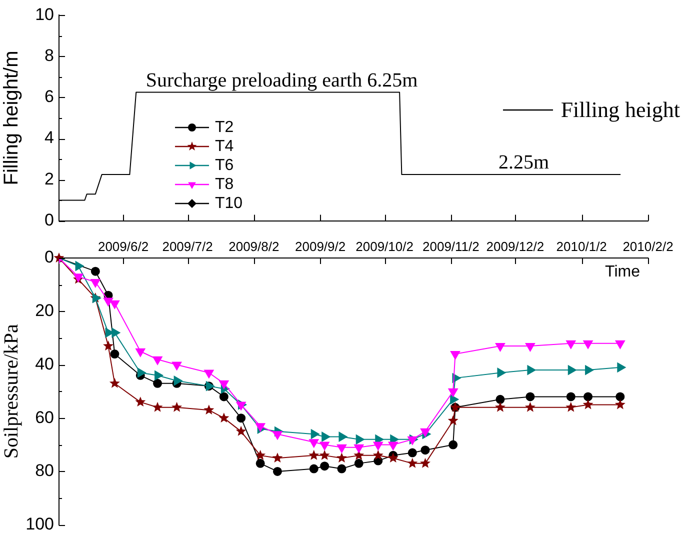 This screenshot has width=685, height=540. What do you see at coordinates (622, 271) in the screenshot?
I see `x-axis-title: Time` at bounding box center [622, 271].